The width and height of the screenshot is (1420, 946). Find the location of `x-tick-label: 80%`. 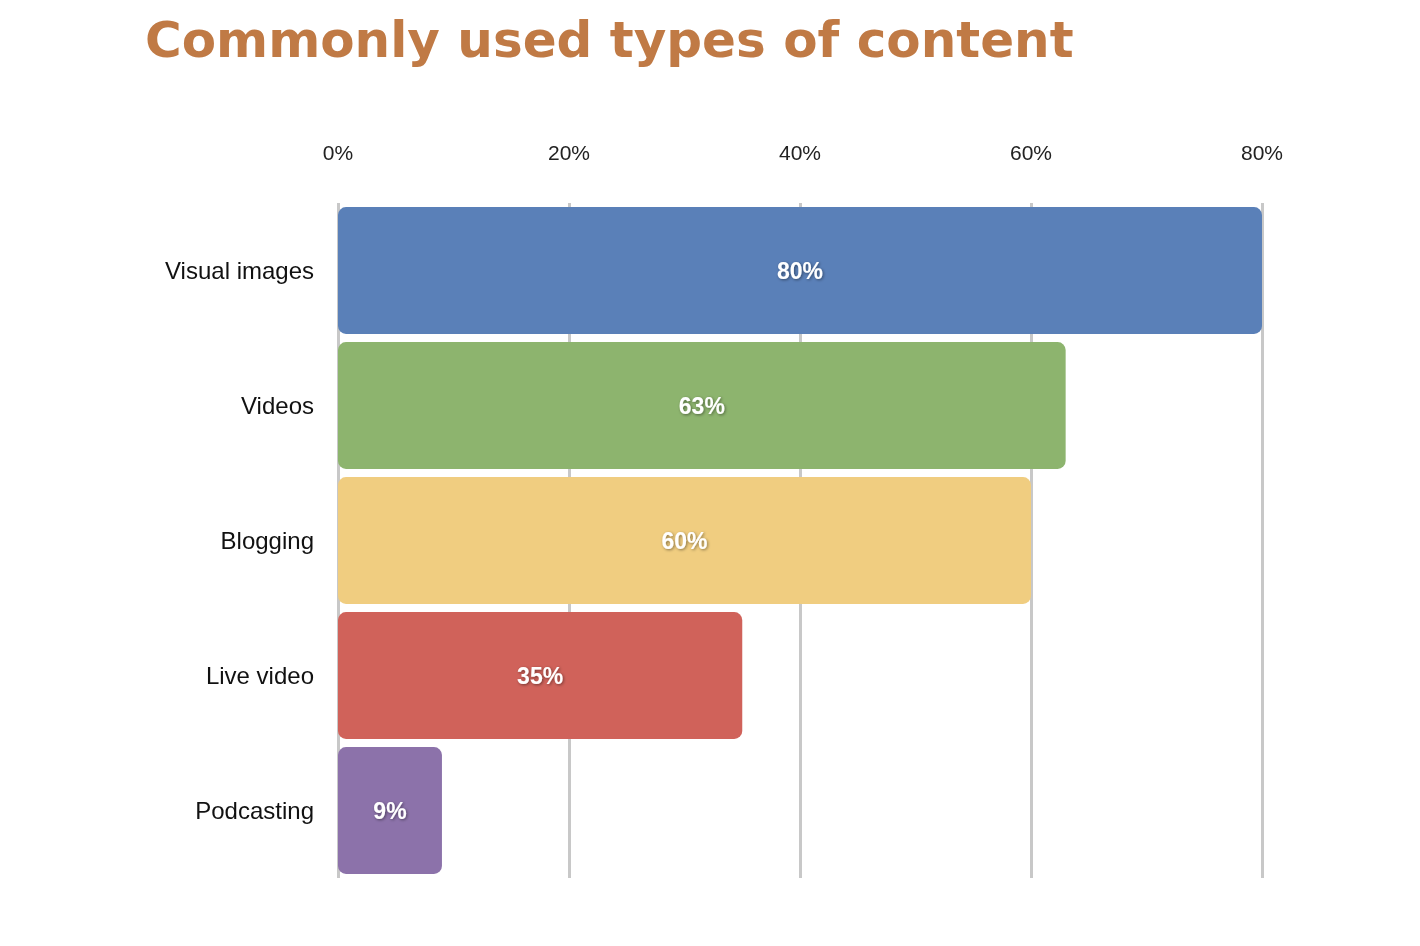

x-tick-label: 80% is located at coordinates (1262, 152).